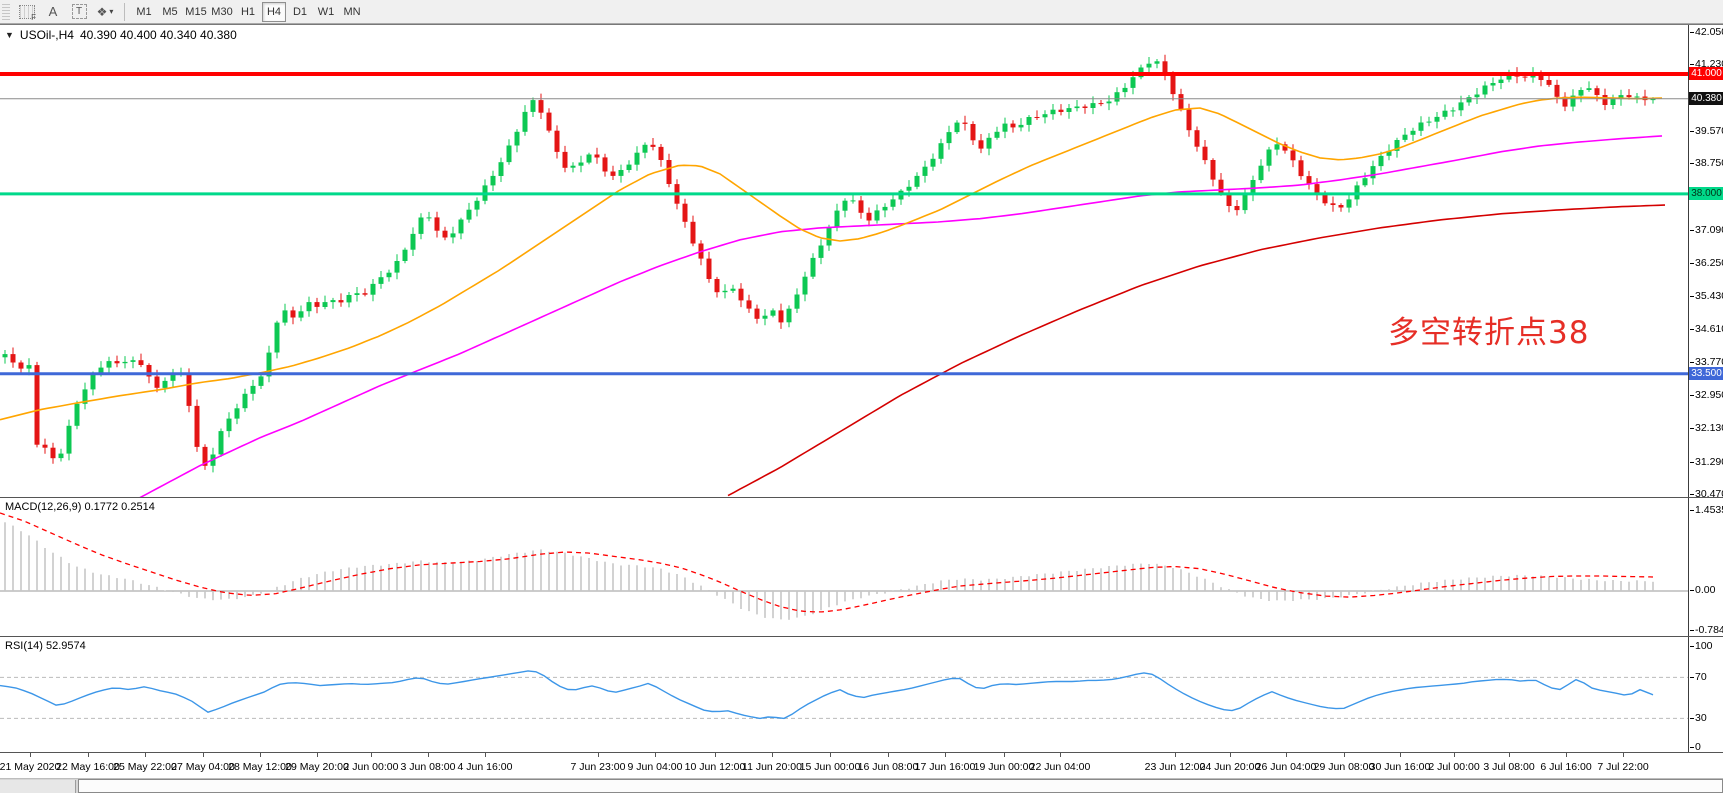  What do you see at coordinates (30, 767) in the screenshot?
I see `time-axis-label: 21 May 2020` at bounding box center [30, 767].